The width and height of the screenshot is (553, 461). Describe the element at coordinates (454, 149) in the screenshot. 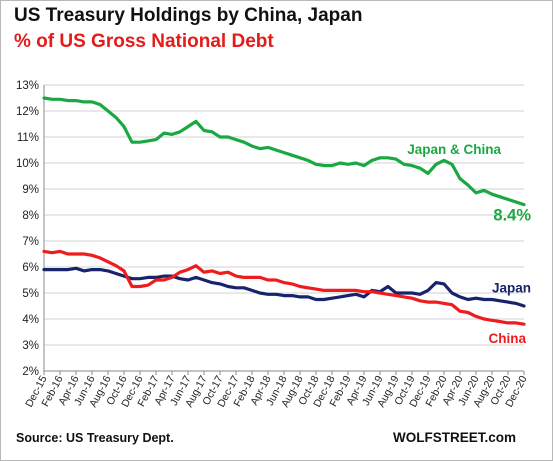

I see `series-label-japan-china: Japan & China` at that location.